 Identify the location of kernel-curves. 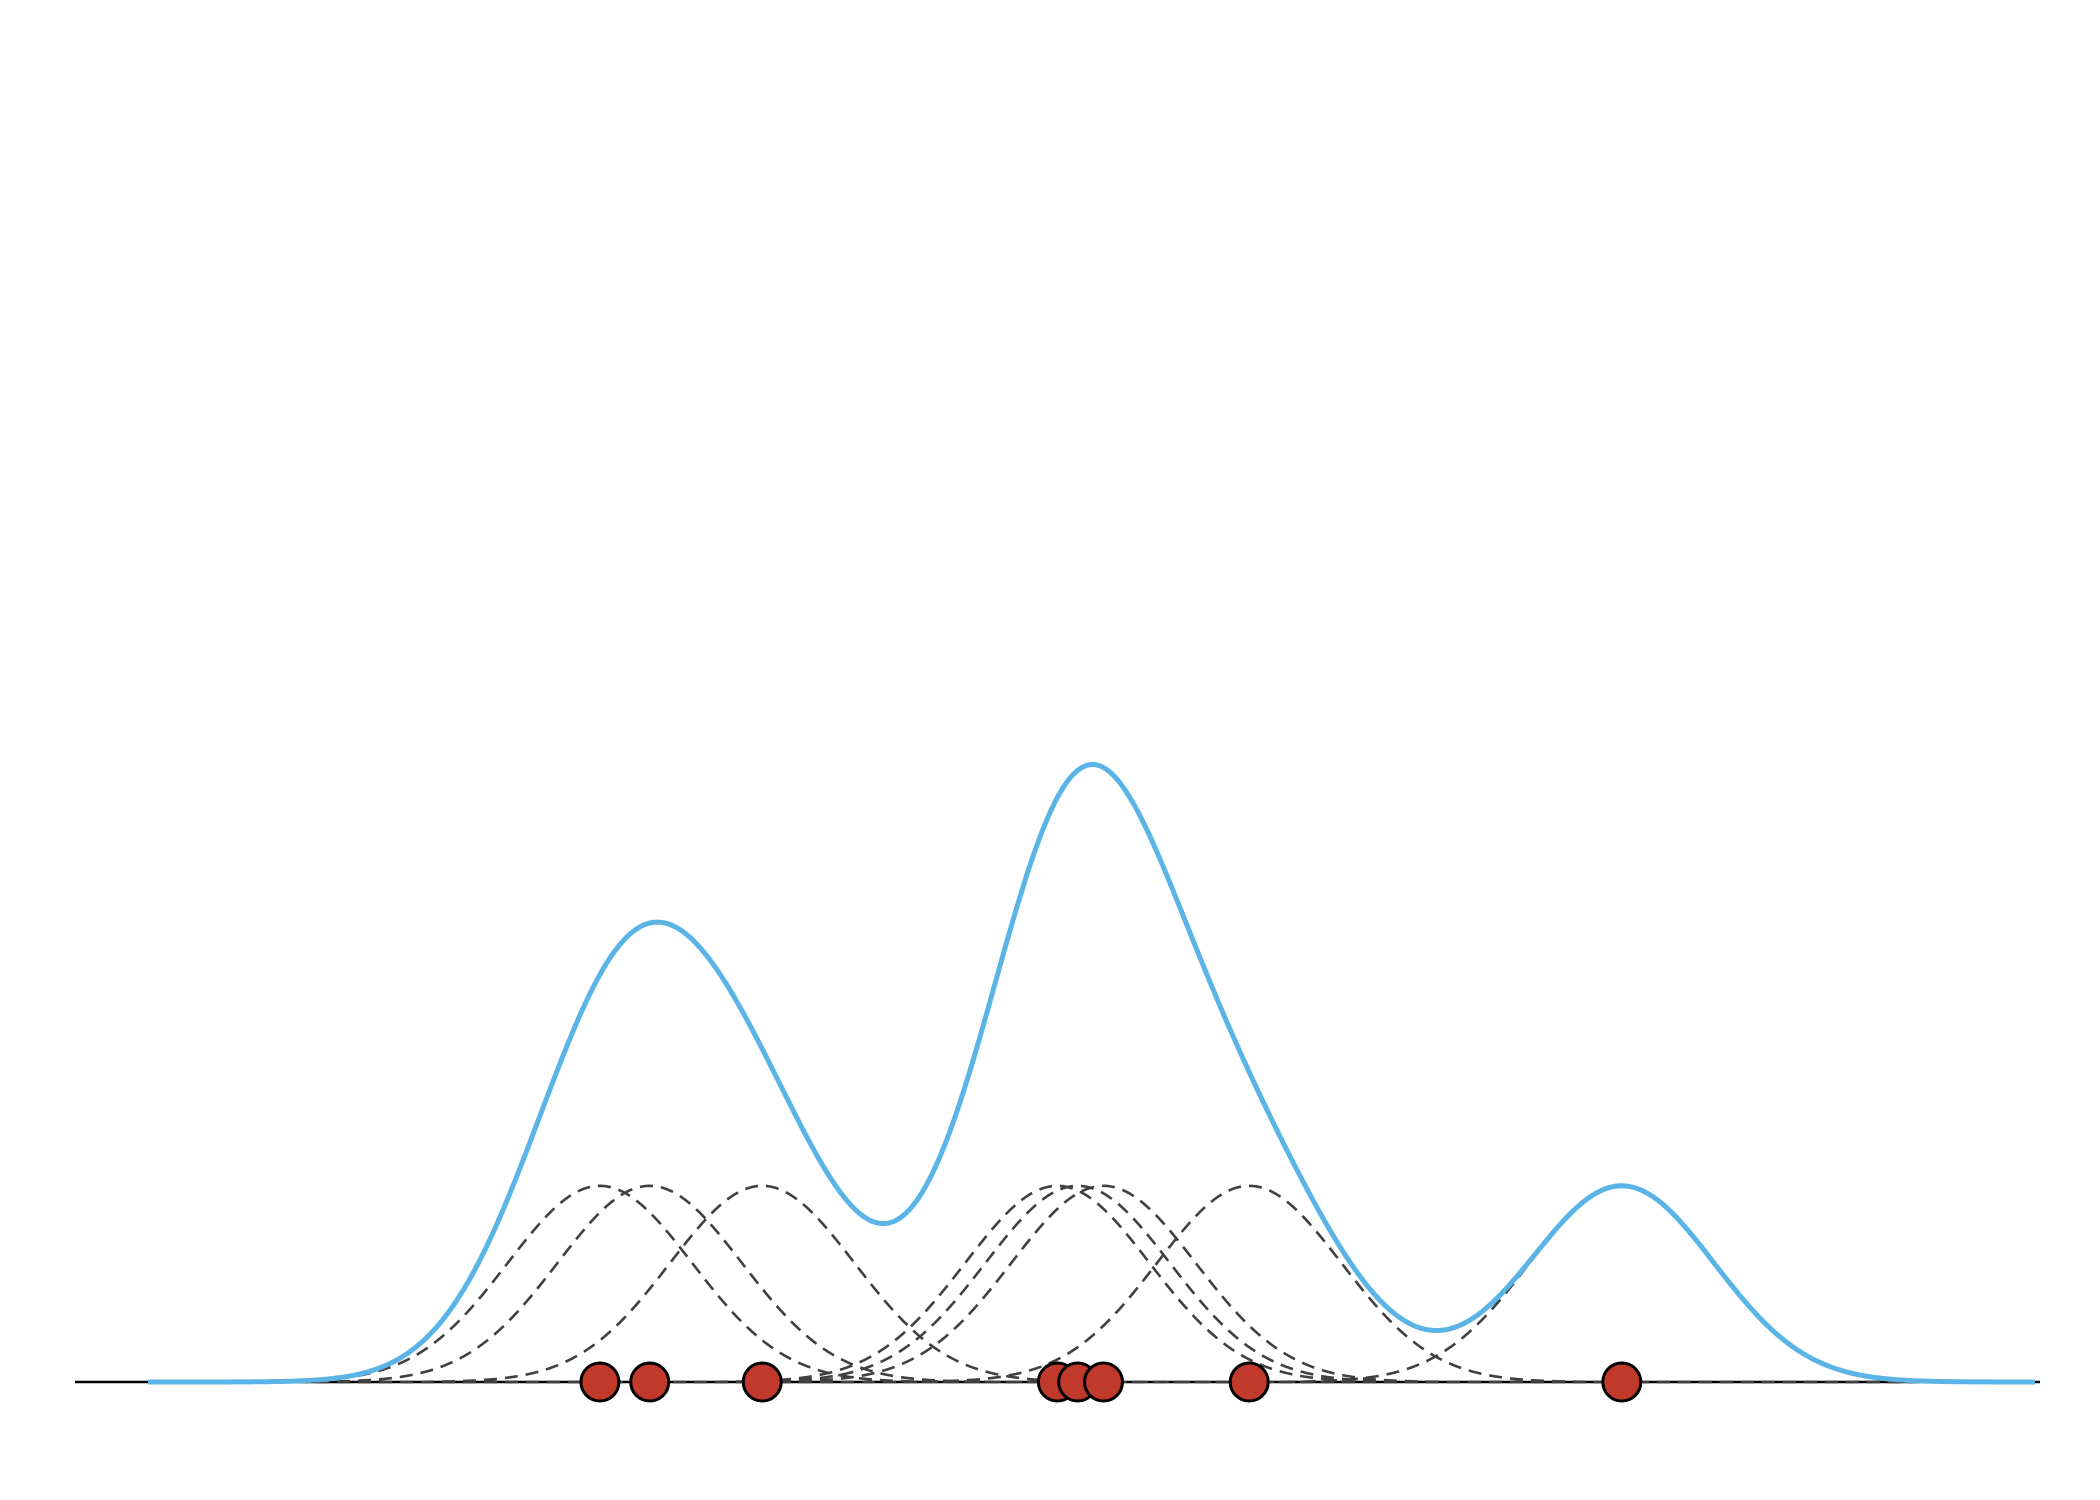
(1091, 1284).